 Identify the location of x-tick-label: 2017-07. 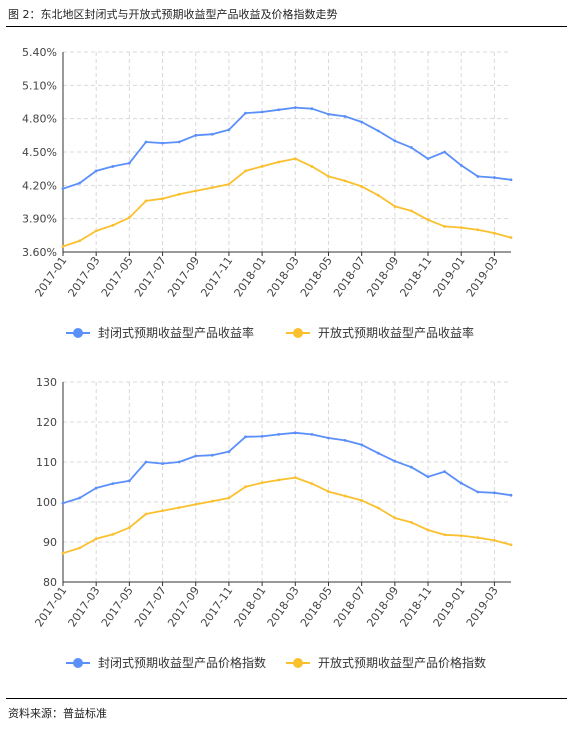
(150, 276).